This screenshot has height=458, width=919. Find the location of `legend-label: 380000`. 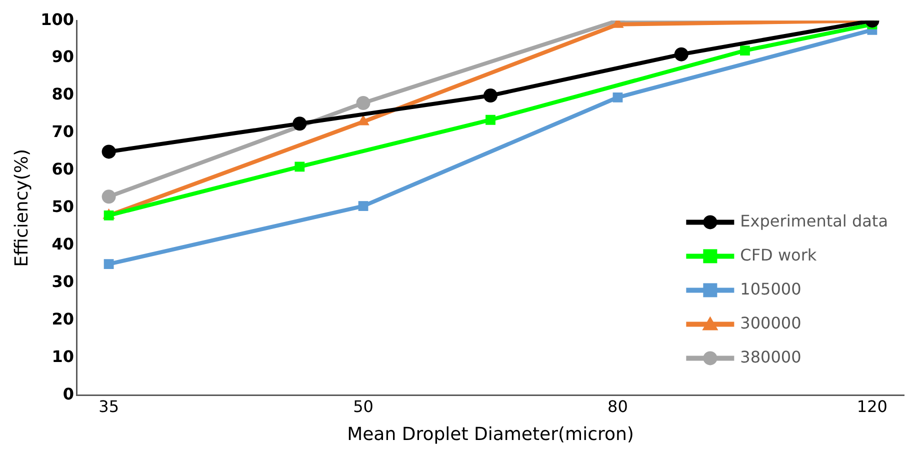

legend-label: 380000 is located at coordinates (771, 356).